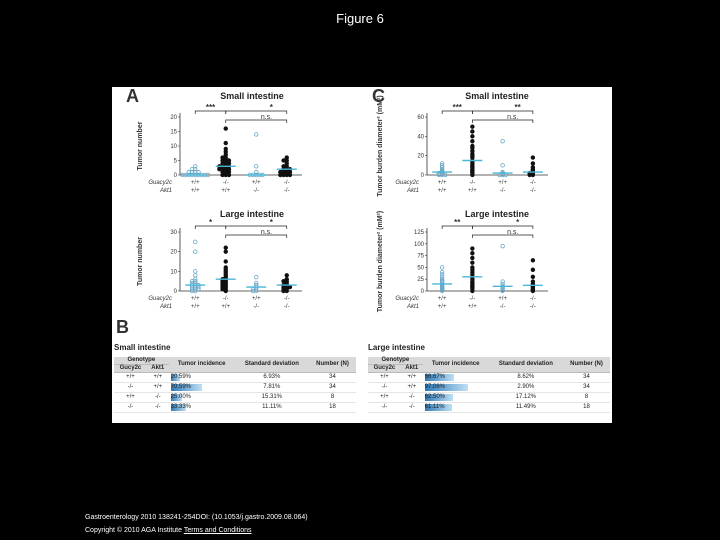 The height and width of the screenshot is (540, 720). Describe the element at coordinates (173, 147) in the screenshot. I see `y-tick-label: 10` at that location.